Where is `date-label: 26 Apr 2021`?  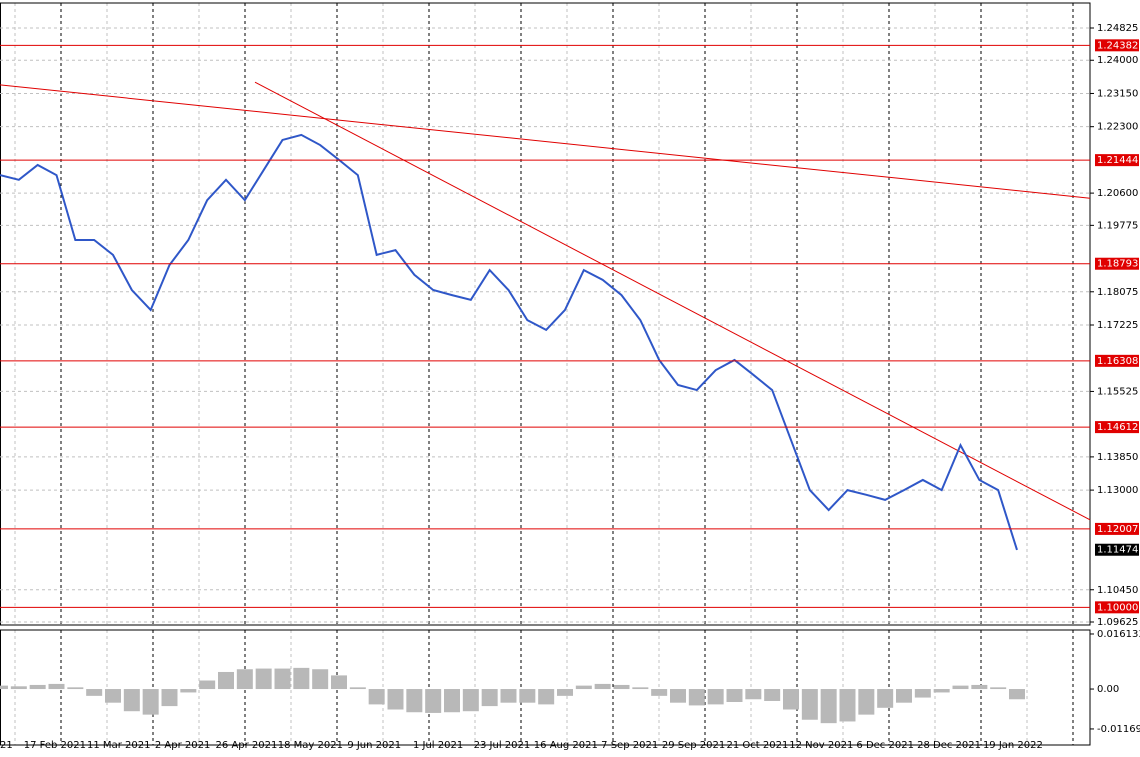
date-label: 26 Apr 2021 is located at coordinates (247, 745).